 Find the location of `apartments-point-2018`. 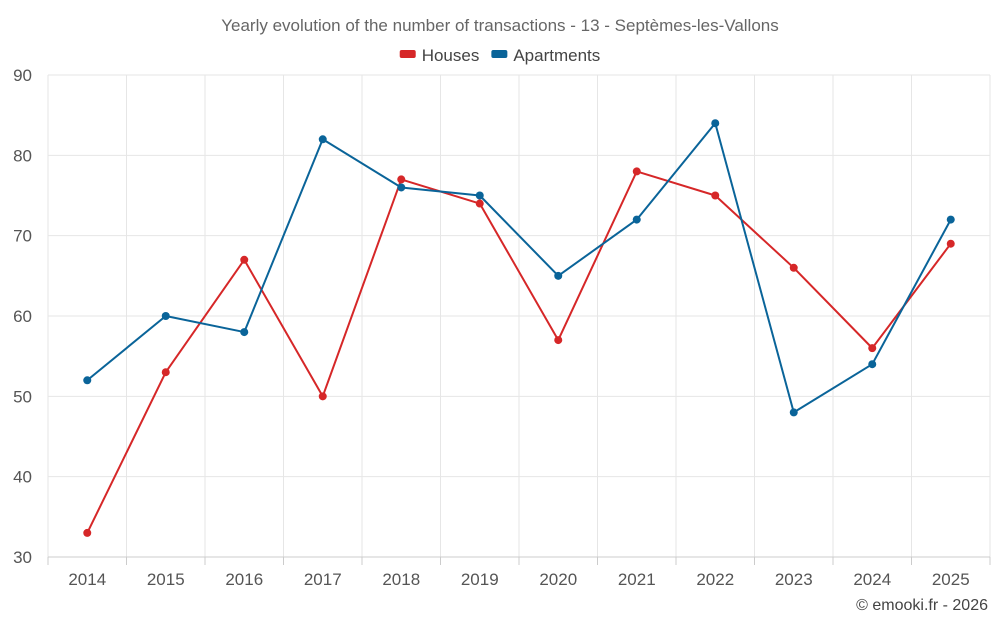

apartments-point-2018 is located at coordinates (401, 187).